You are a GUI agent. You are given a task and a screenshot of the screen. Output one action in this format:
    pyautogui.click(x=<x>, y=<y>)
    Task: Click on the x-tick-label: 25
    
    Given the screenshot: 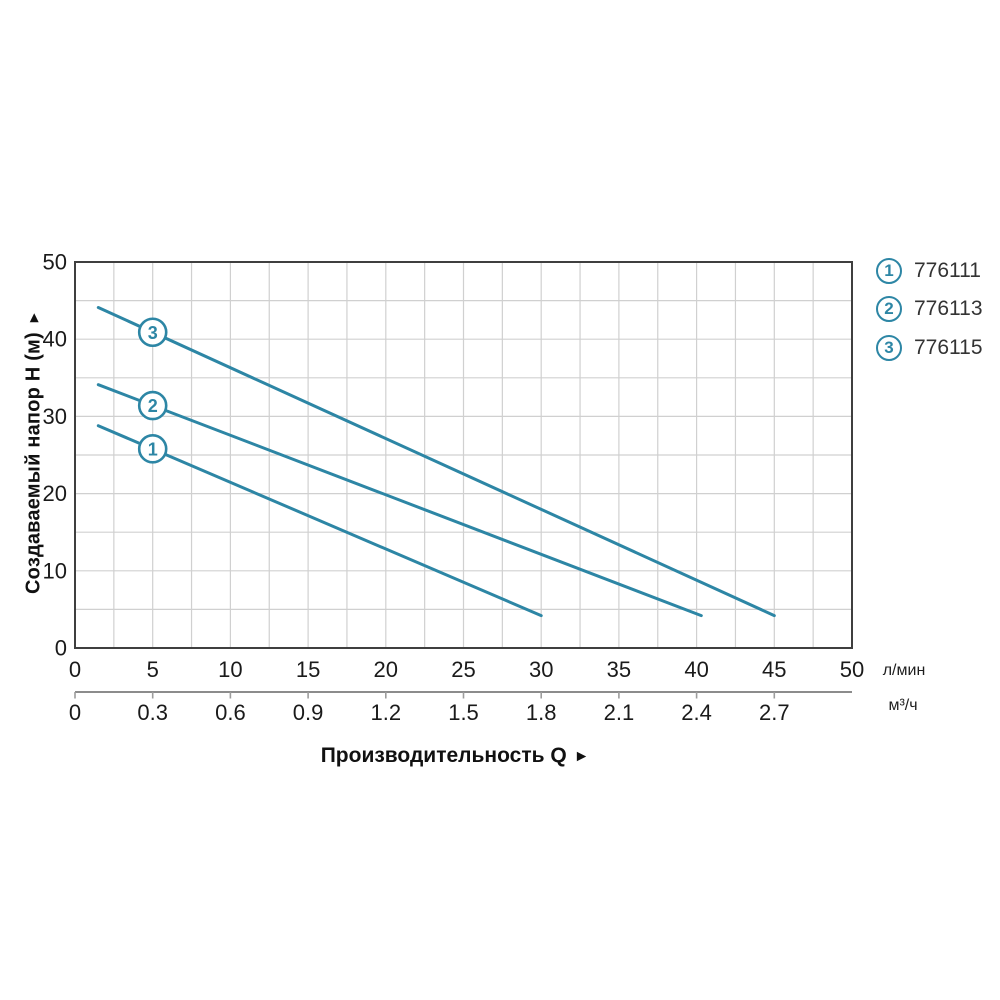 What is the action you would take?
    pyautogui.click(x=463, y=669)
    